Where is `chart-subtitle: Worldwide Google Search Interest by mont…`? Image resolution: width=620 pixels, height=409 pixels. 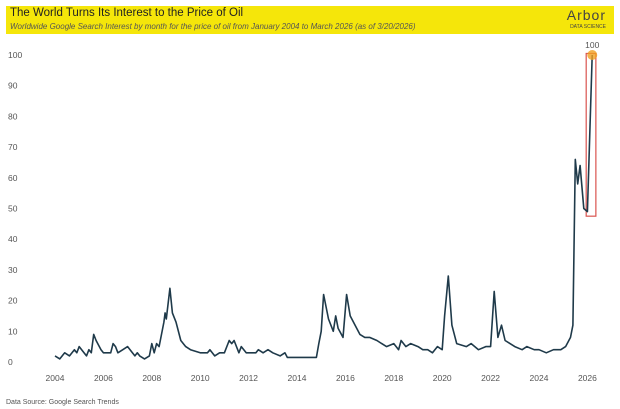 chart-subtitle: Worldwide Google Search Interest by mont… is located at coordinates (213, 26).